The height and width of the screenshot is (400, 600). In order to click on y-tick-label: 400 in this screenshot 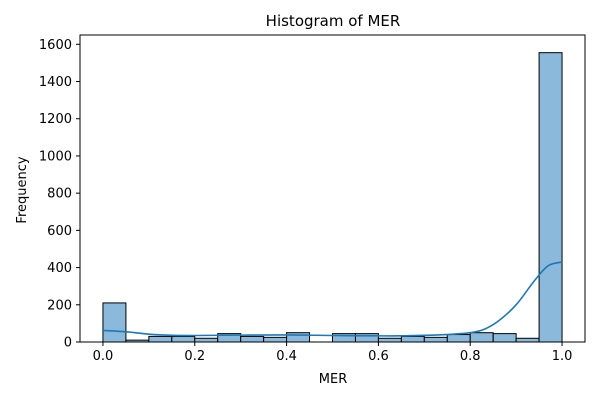, I will do `click(59, 268)`.